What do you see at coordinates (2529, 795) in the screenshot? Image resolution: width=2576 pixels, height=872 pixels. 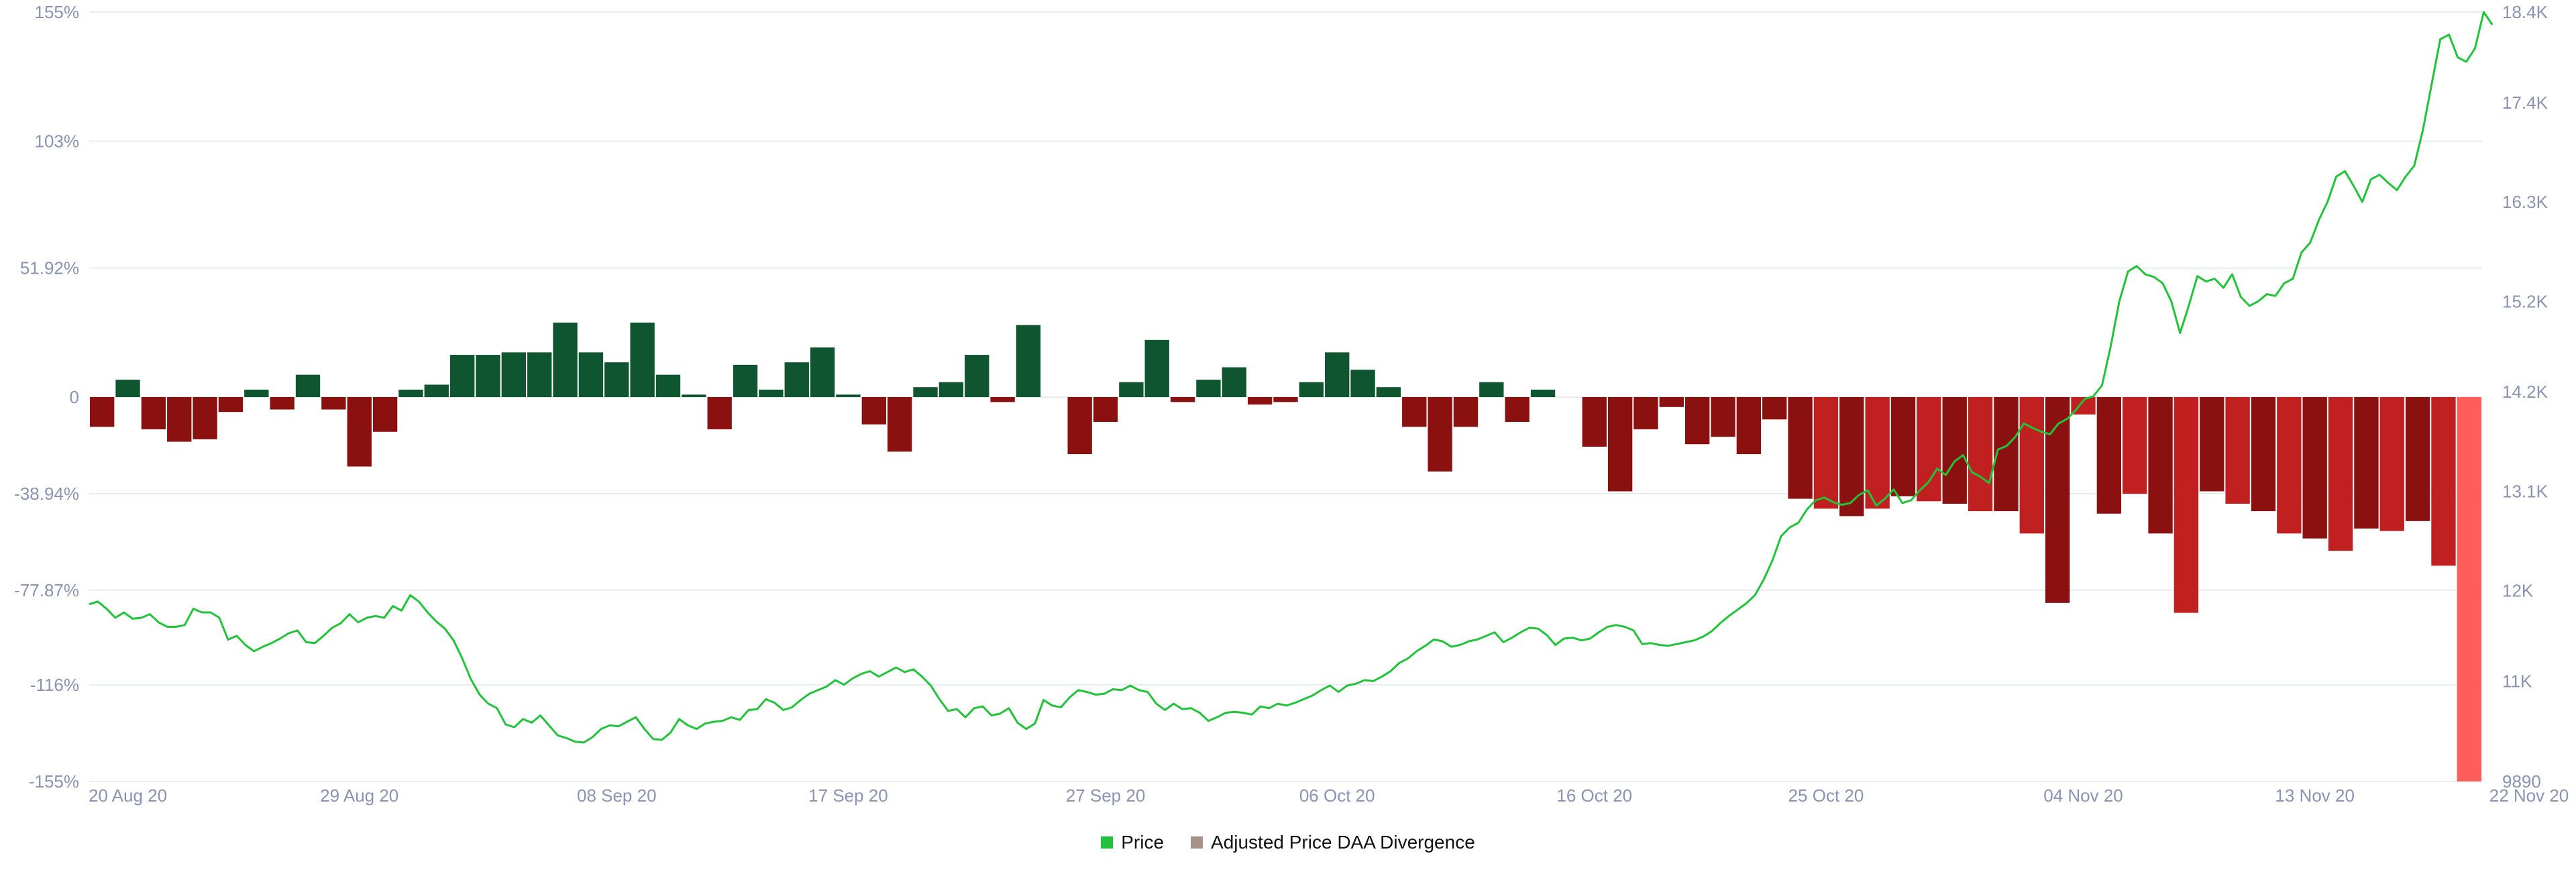 I see `x-axis-tick-label: 22 Nov 20` at bounding box center [2529, 795].